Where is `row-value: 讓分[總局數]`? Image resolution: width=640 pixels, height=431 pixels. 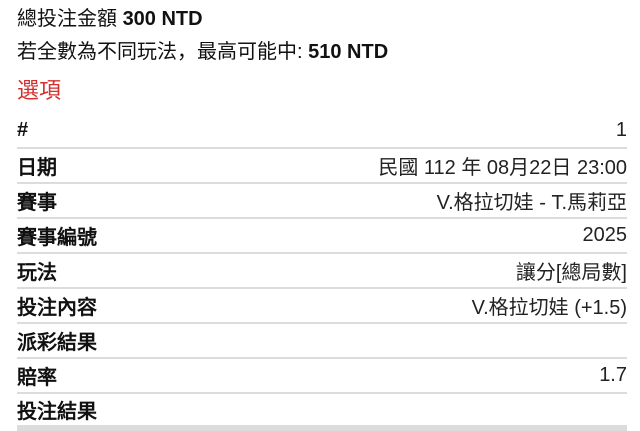 row-value: 讓分[總局數] is located at coordinates (571, 273).